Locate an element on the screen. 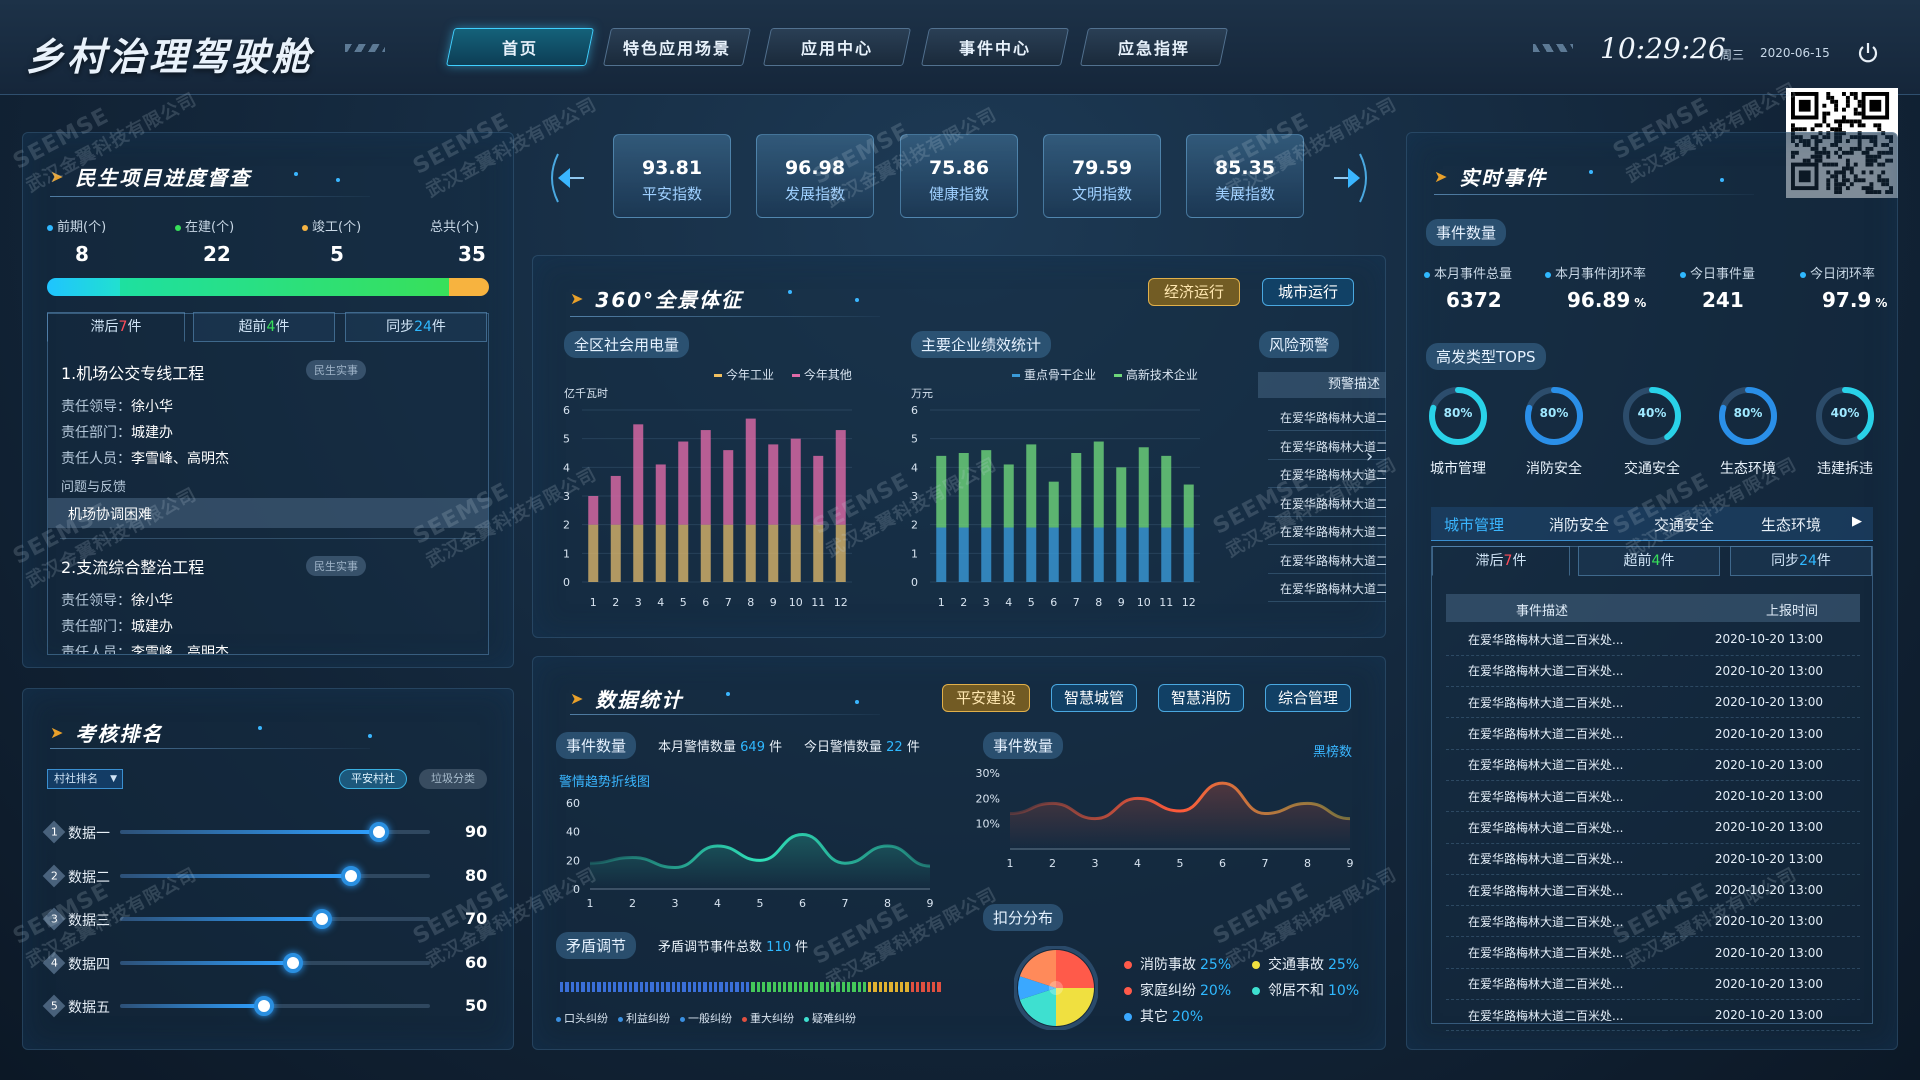 The width and height of the screenshot is (1920, 1080). nav-scenarios: 特色应用场景 is located at coordinates (677, 47).